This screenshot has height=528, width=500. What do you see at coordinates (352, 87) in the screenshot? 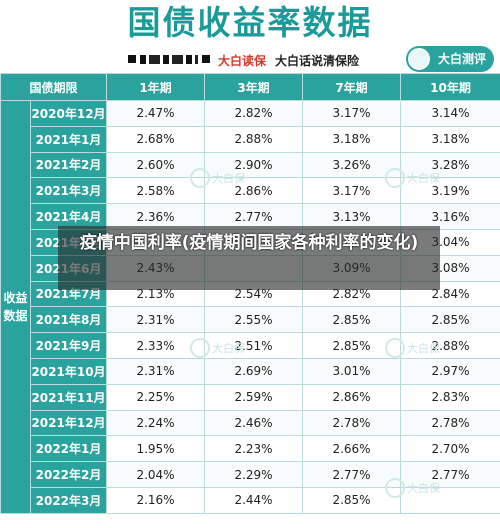
I see `header-7y: 7年期` at bounding box center [352, 87].